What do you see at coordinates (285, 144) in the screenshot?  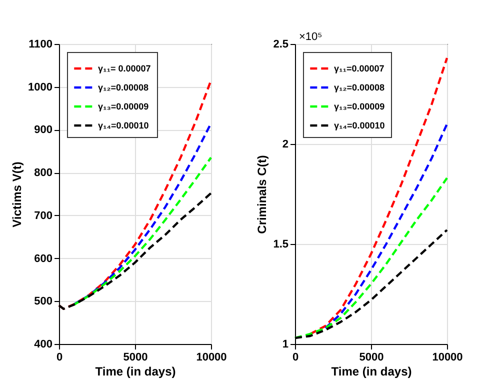 I see `y-tick-label: 2` at bounding box center [285, 144].